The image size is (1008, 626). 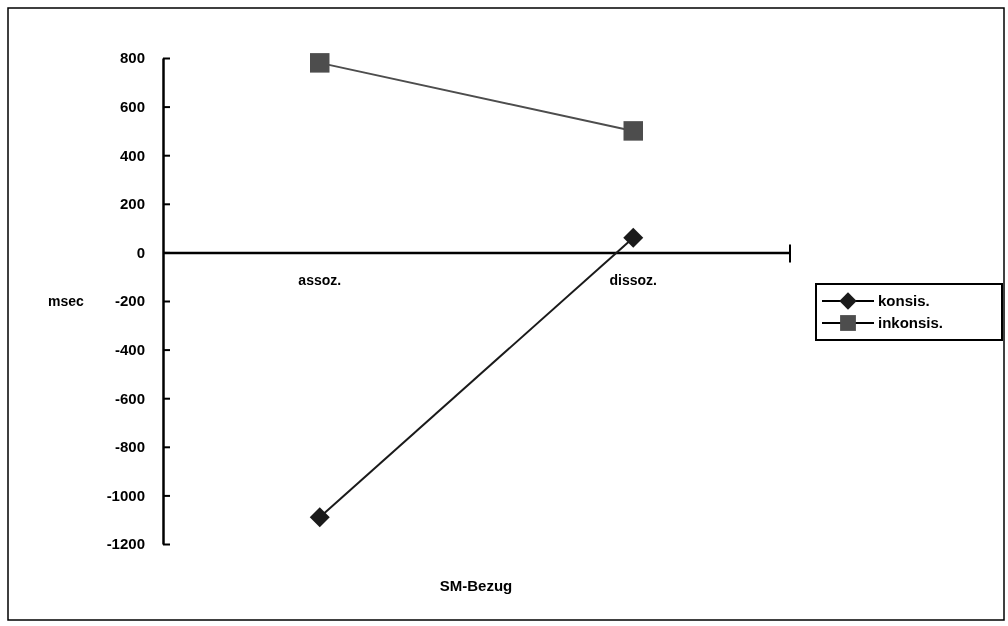 What do you see at coordinates (633, 280) in the screenshot?
I see `x-tick-label: dissoz.` at bounding box center [633, 280].